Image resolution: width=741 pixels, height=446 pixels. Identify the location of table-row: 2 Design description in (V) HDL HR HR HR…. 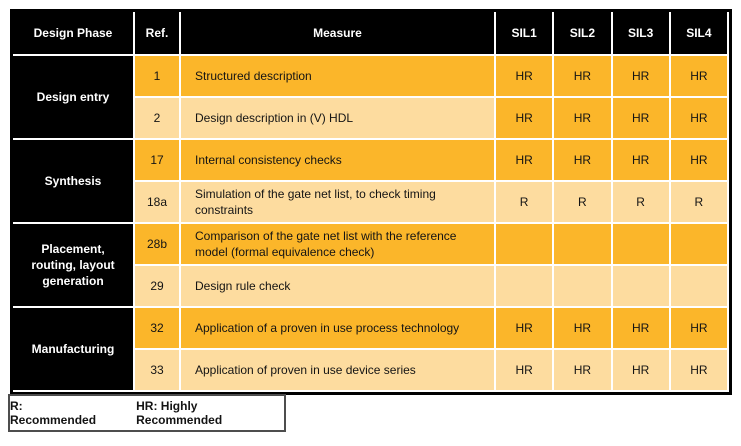
(371, 118).